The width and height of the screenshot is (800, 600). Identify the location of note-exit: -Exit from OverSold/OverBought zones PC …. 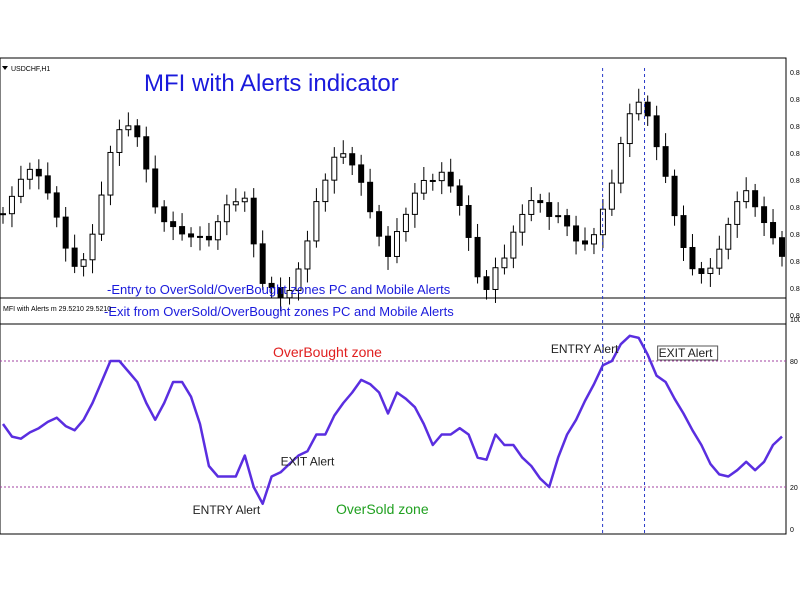
(279, 311).